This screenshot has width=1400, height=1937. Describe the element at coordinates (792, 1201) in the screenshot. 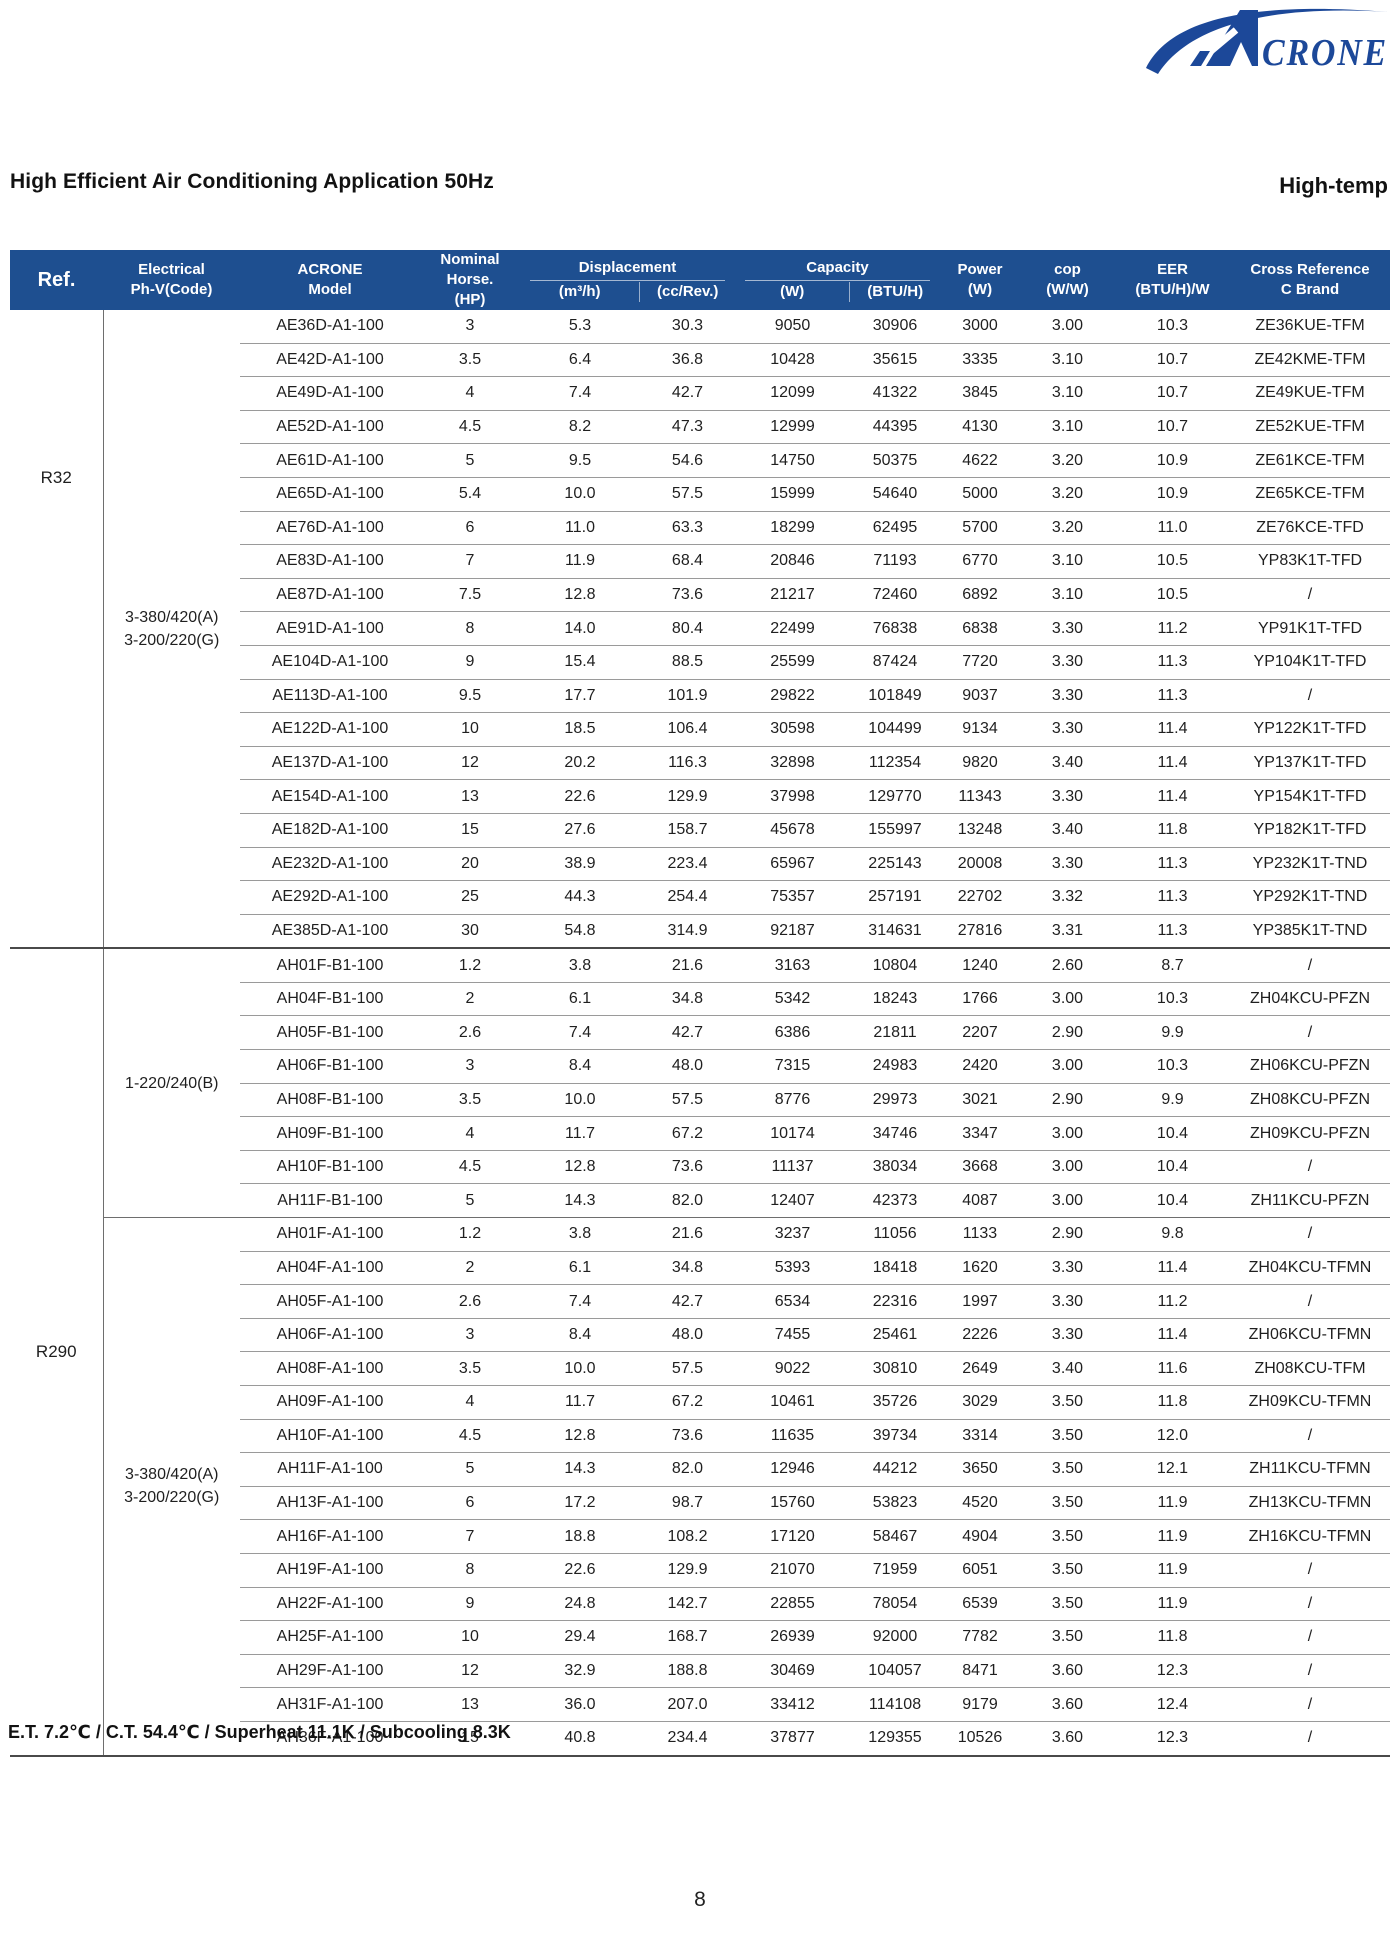

I see `cell-capw: 12407` at that location.